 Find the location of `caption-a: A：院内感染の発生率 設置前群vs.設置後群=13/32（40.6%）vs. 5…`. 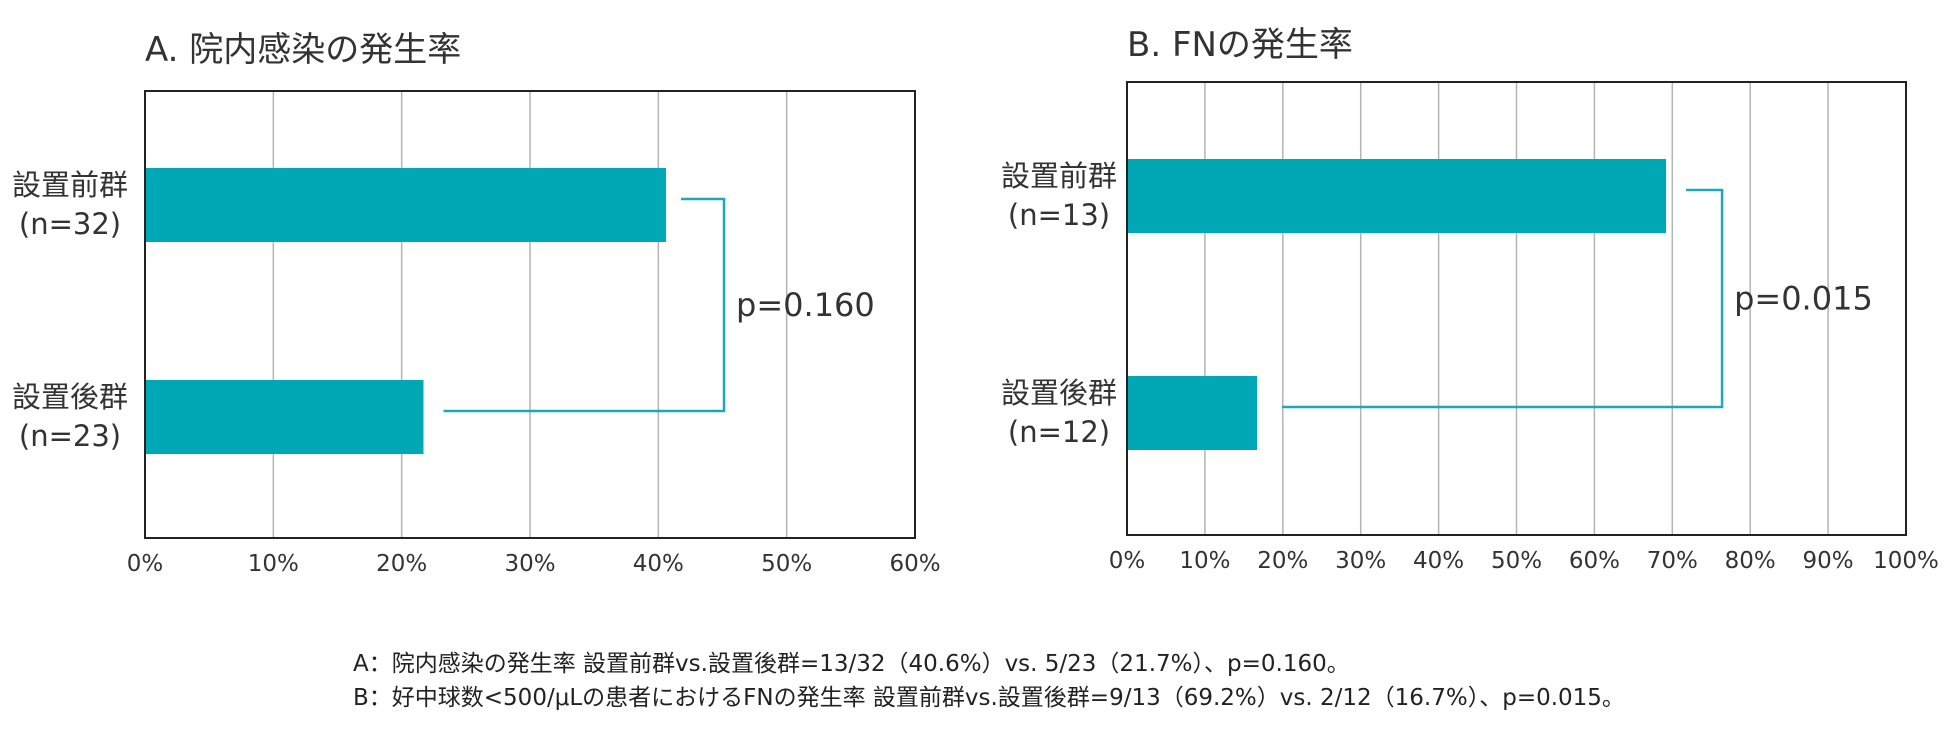

caption-a: A：院内感染の発生率 設置前群vs.設置後群=13/32（40.6%）vs. 5… is located at coordinates (851, 664).